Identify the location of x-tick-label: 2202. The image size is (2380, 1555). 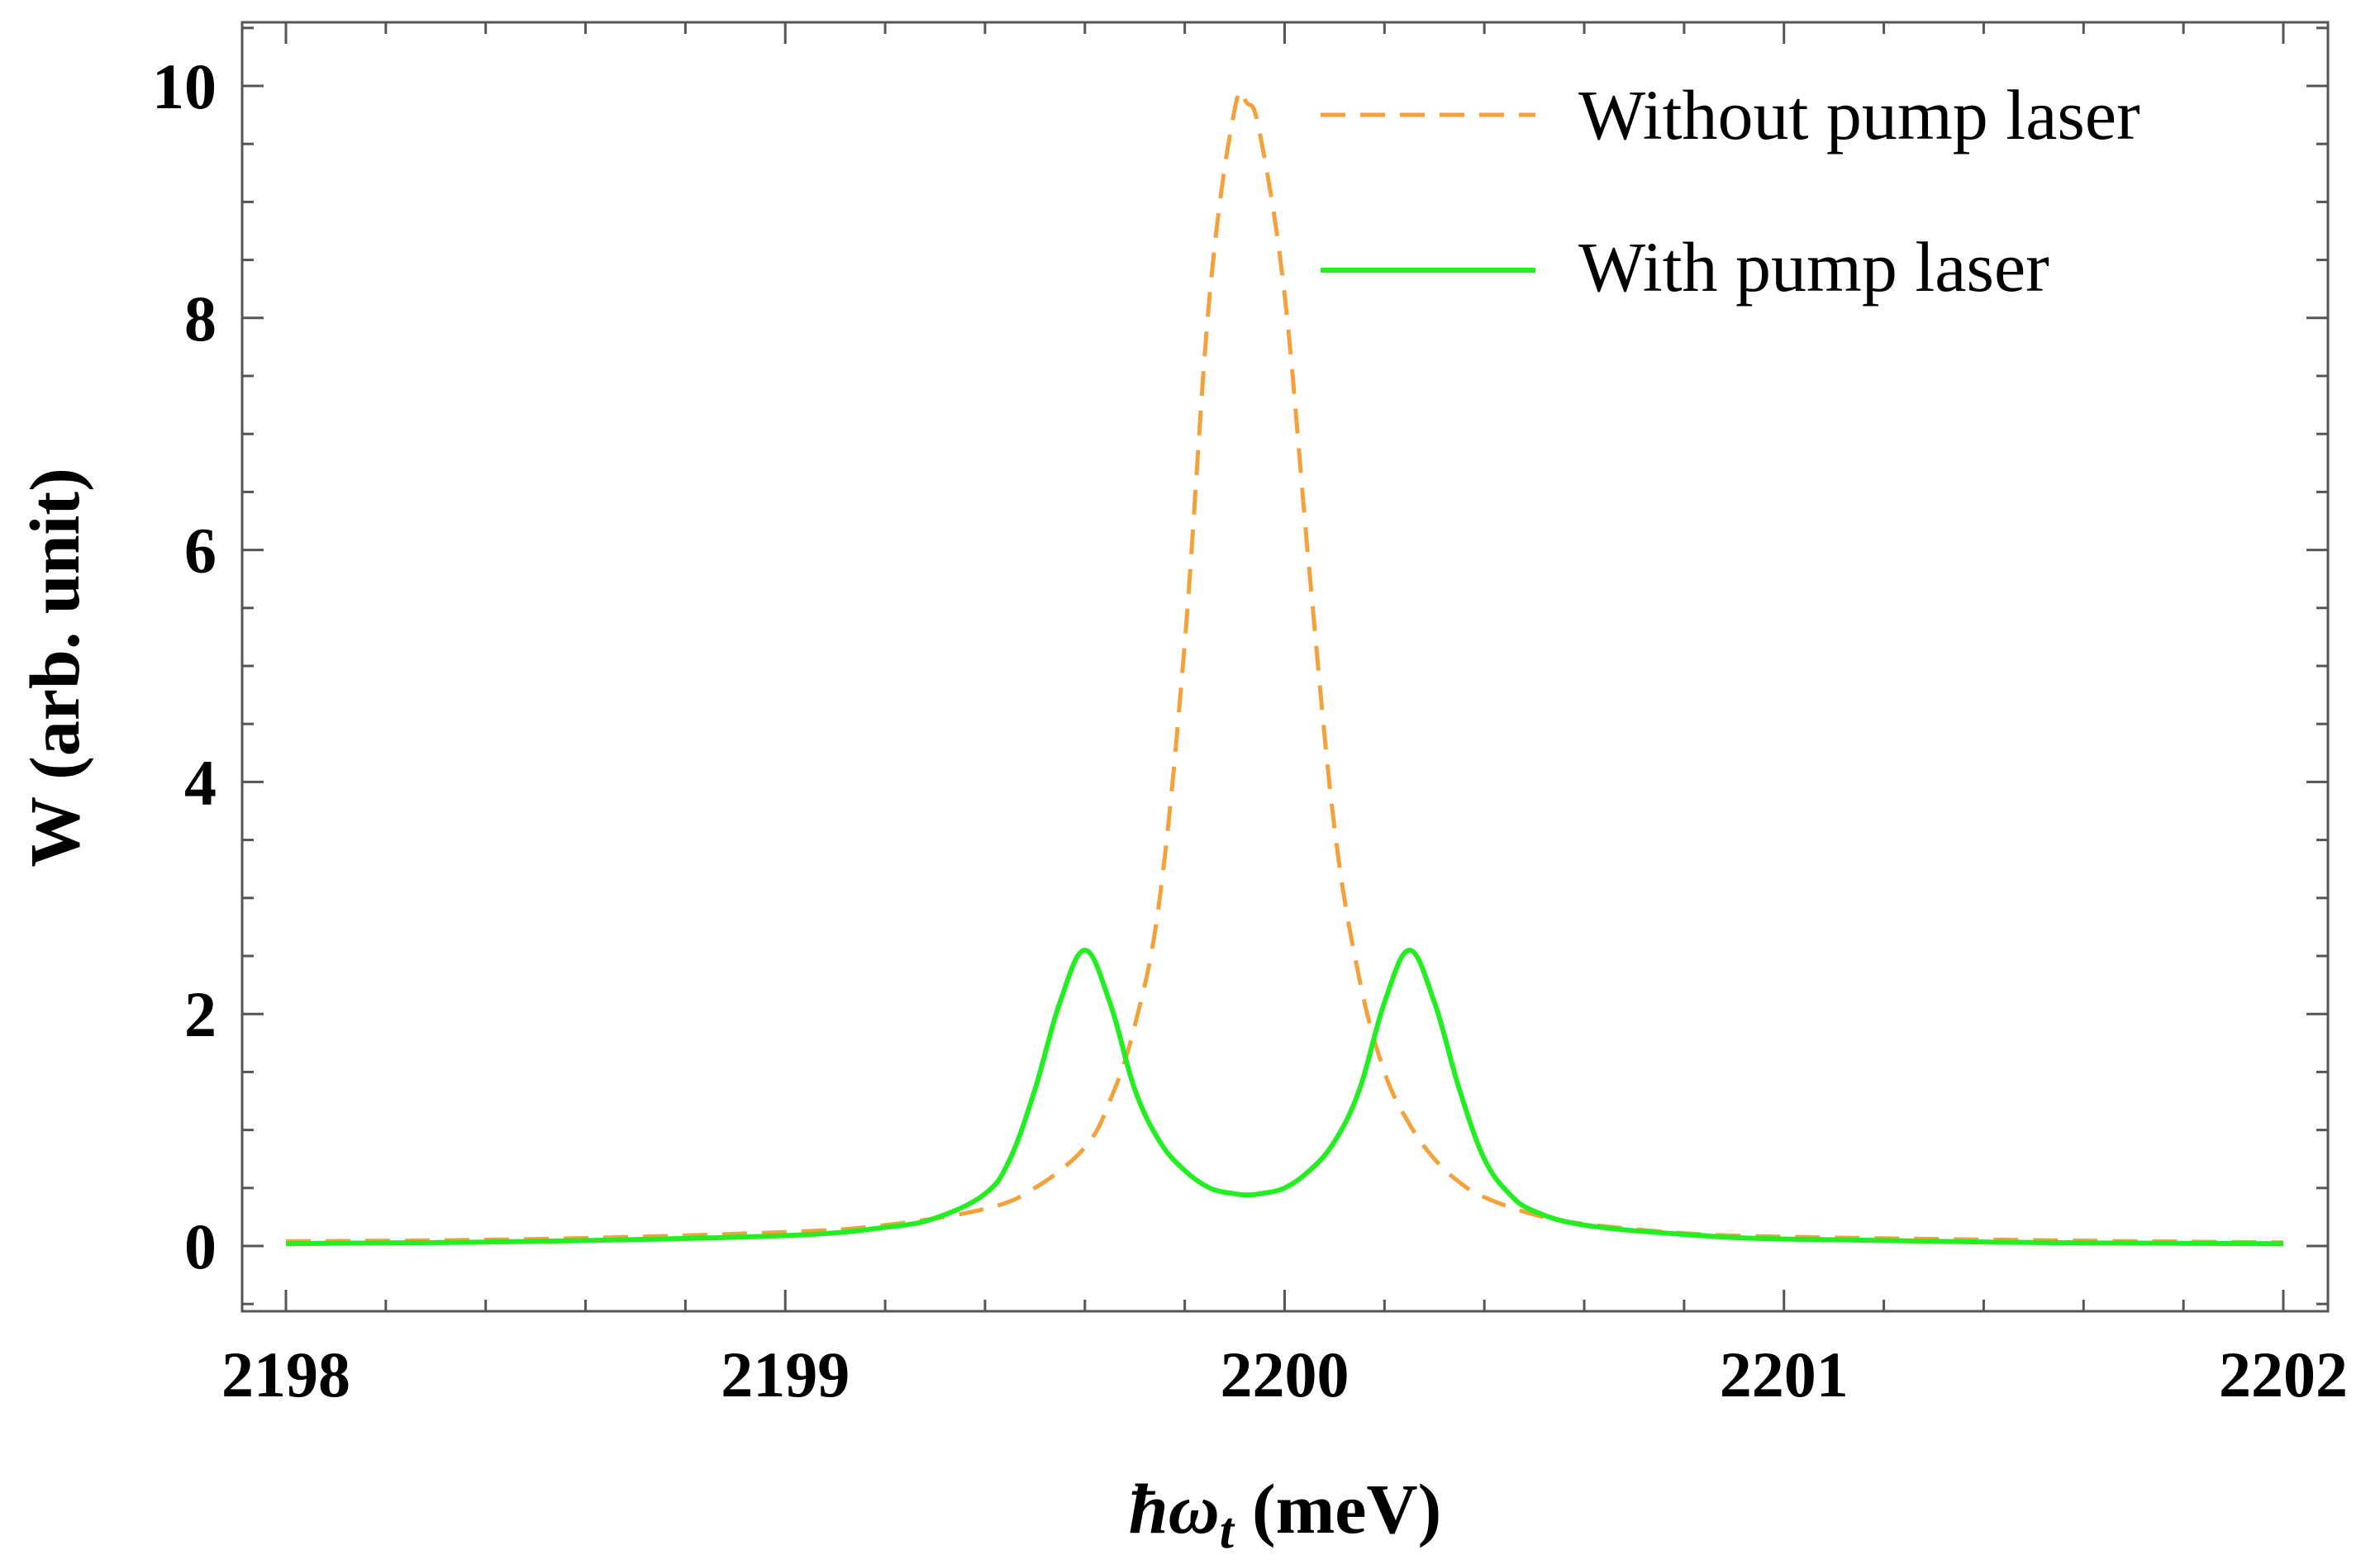
(2283, 1374).